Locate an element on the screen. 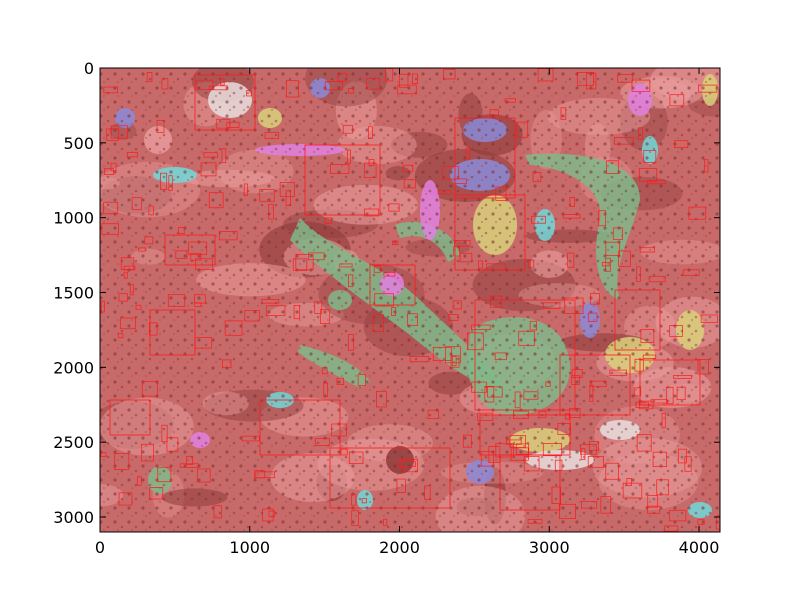  y-tick-label: 0 is located at coordinates (89, 68).